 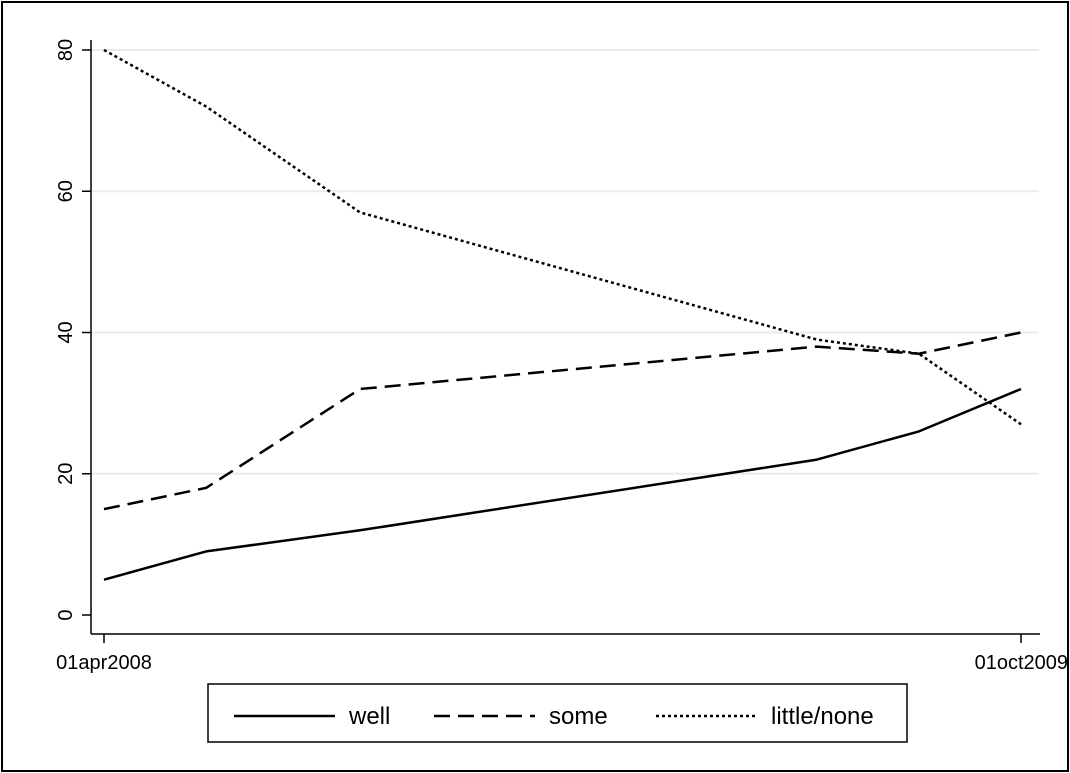 I want to click on y-tick-label: 20, so click(x=66, y=474).